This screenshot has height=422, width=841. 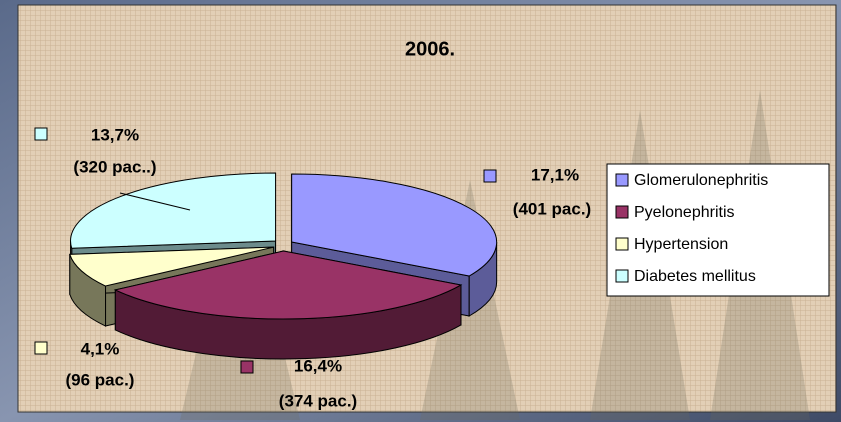 I want to click on data-label: 4,1%, so click(x=100, y=348).